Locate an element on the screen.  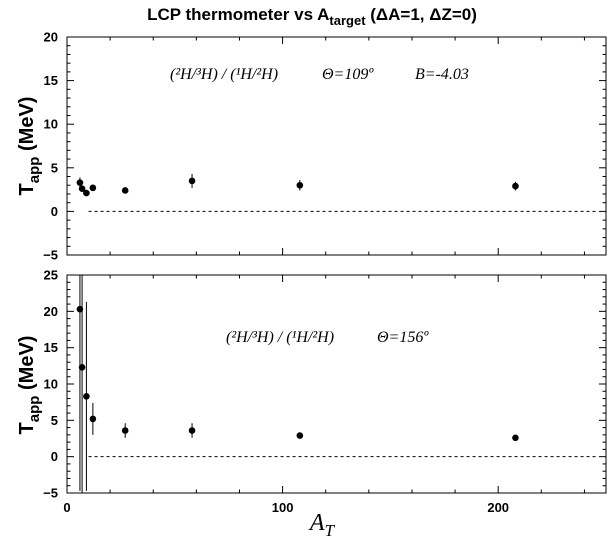
panel-top-series is located at coordinates (297, 185).